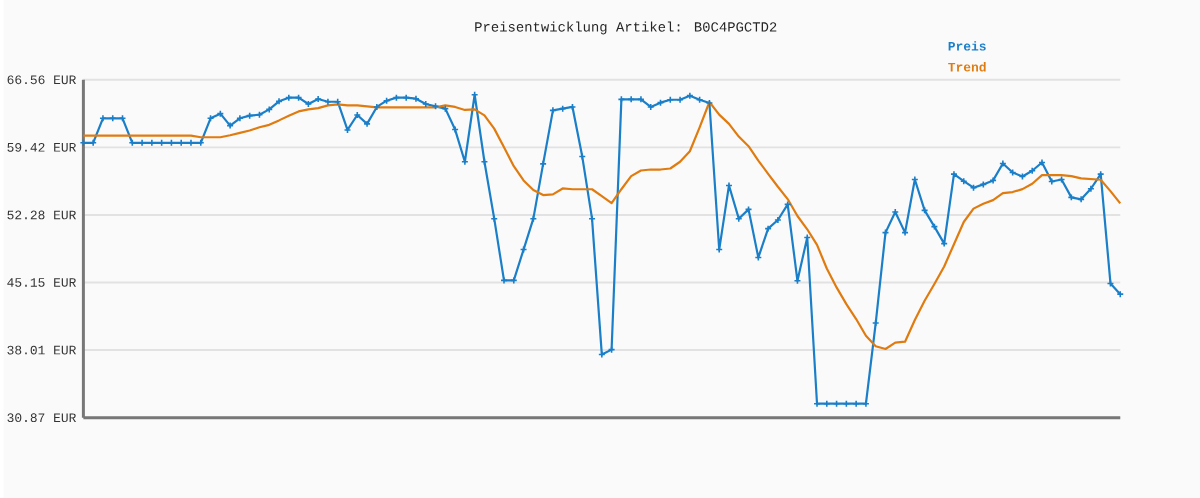 Image resolution: width=1200 pixels, height=498 pixels. Describe the element at coordinates (967, 66) in the screenshot. I see `text: Trend` at that location.